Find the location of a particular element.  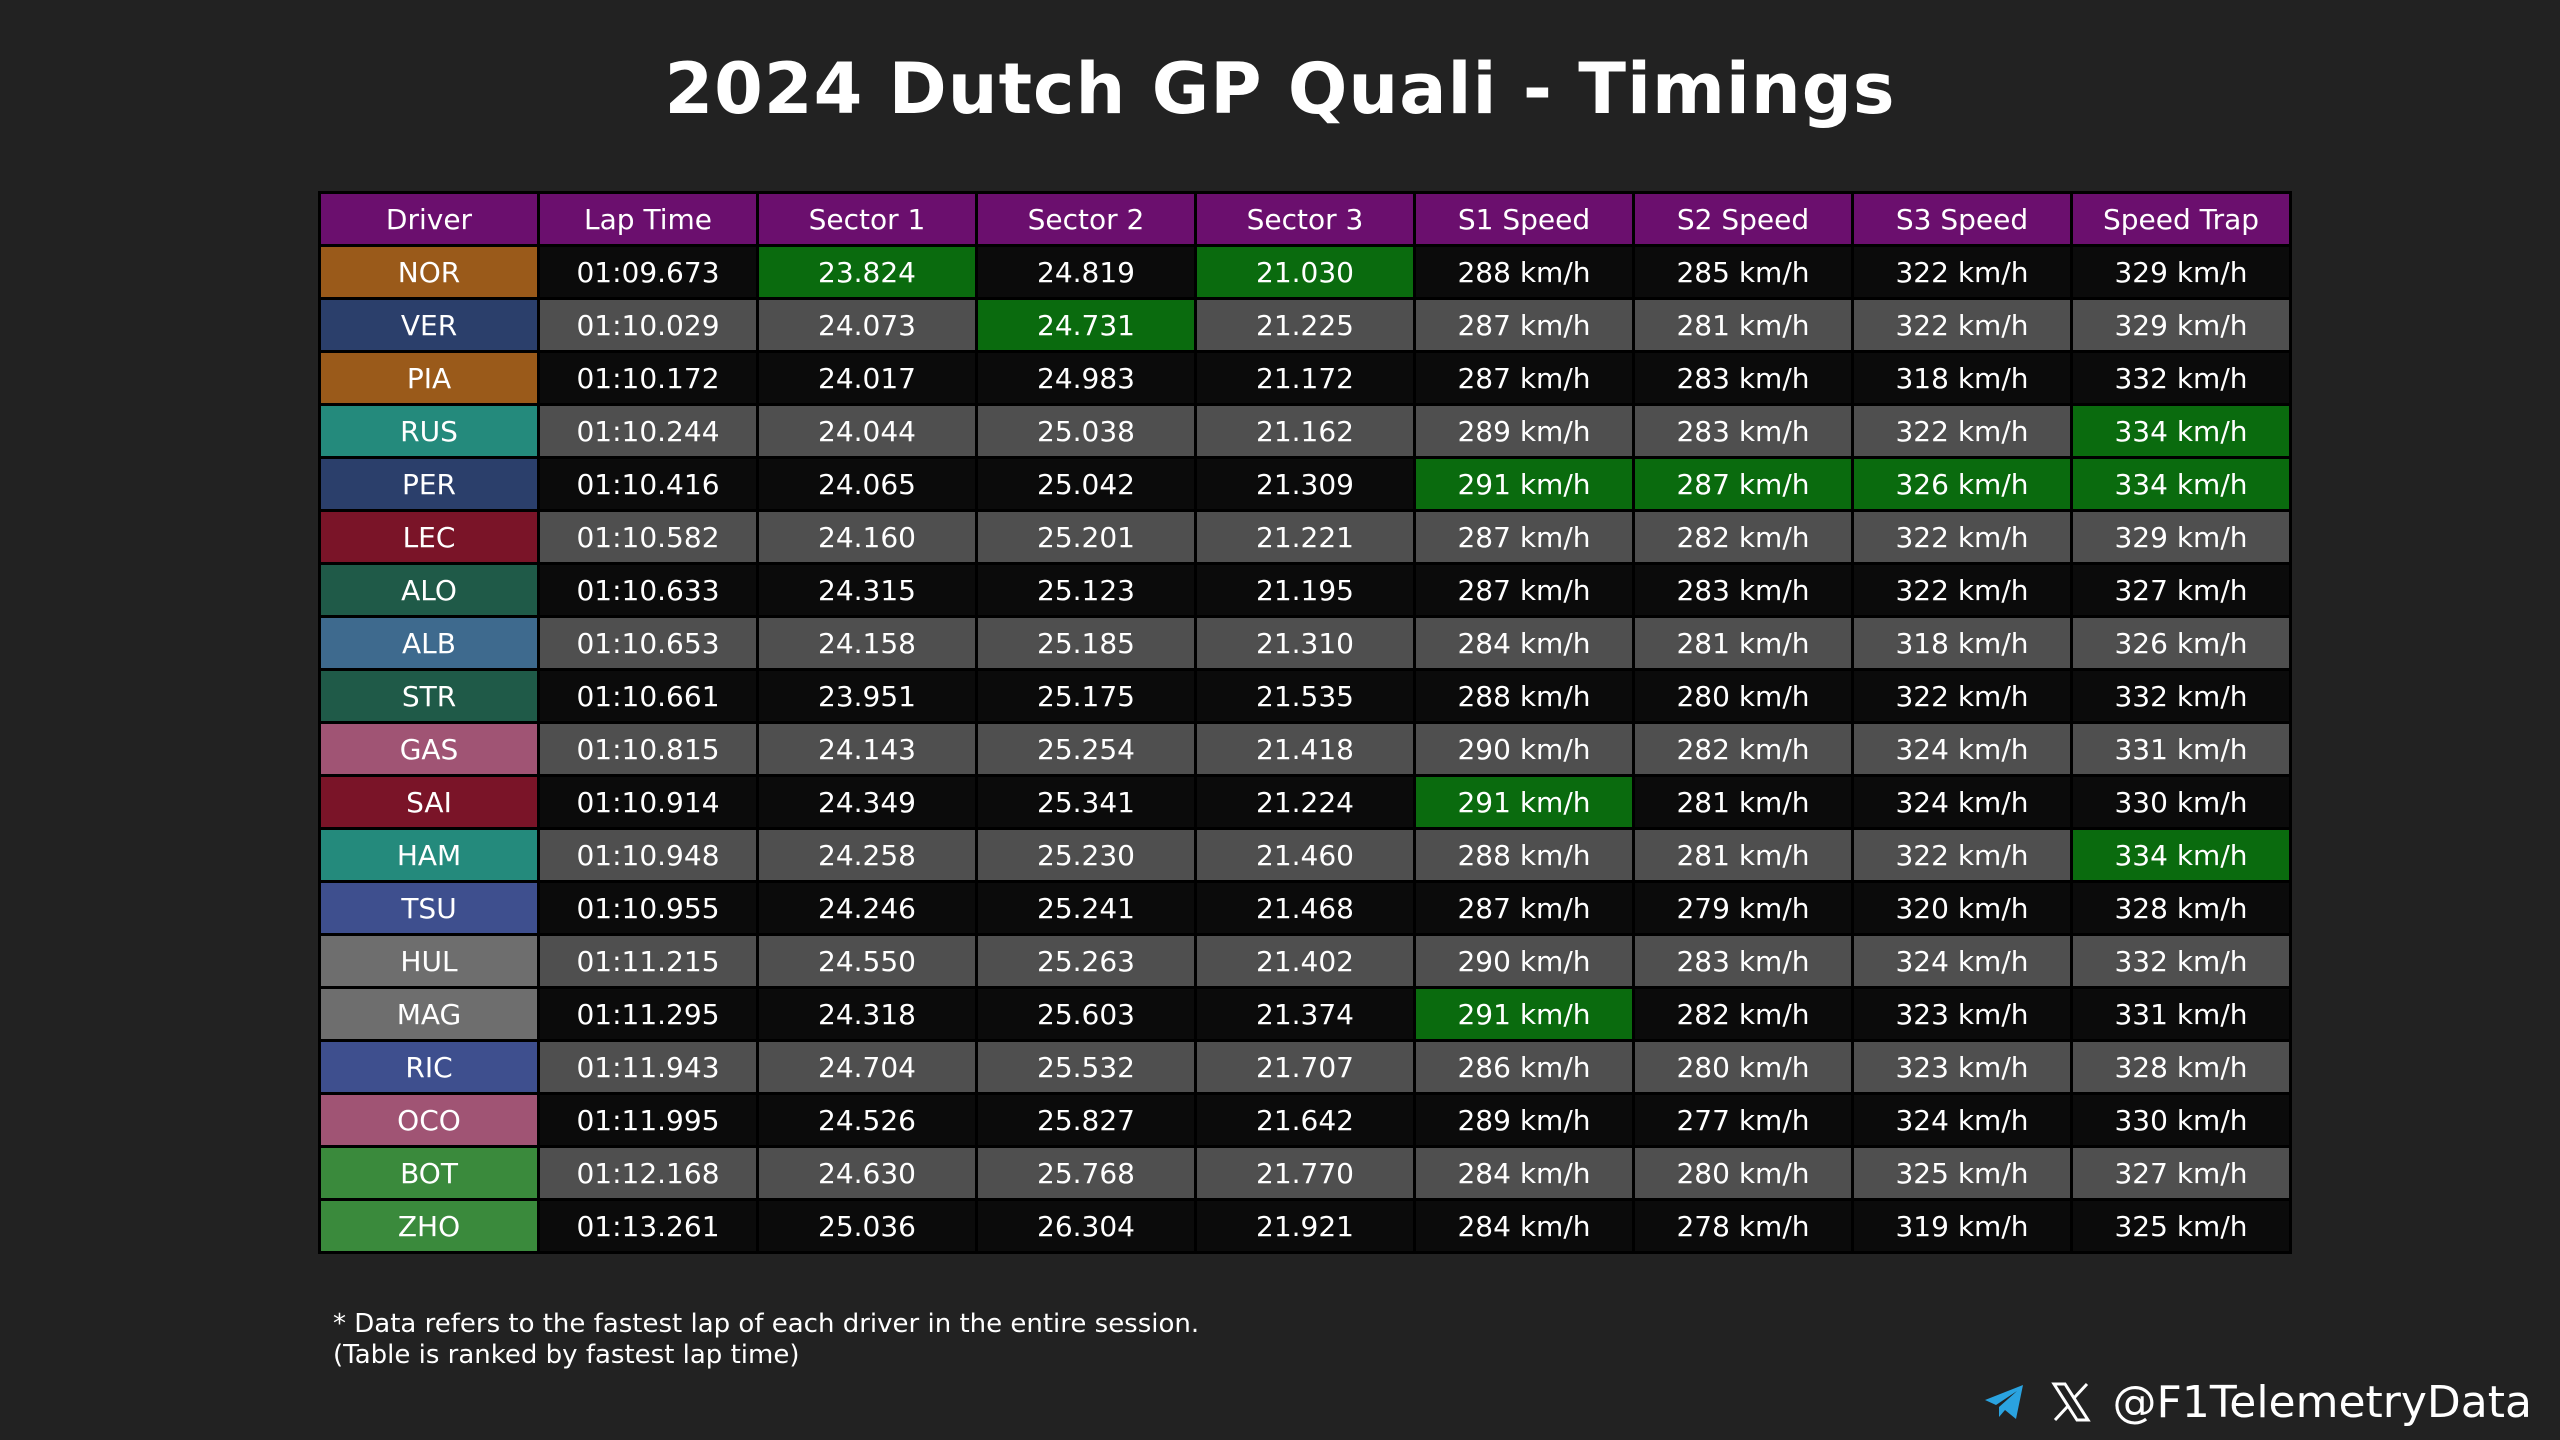

driver-cell: RIC is located at coordinates (429, 1067).